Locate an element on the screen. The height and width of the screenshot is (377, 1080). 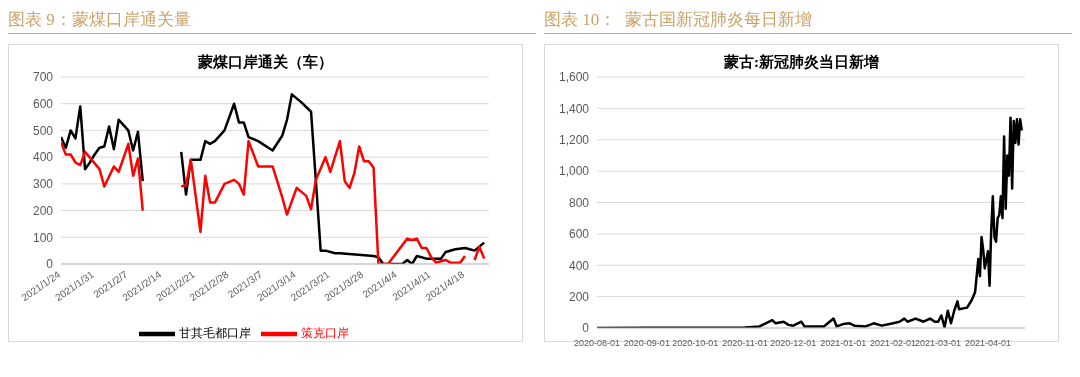
x-tick-label: 2021-01-01 is located at coordinates (843, 343).